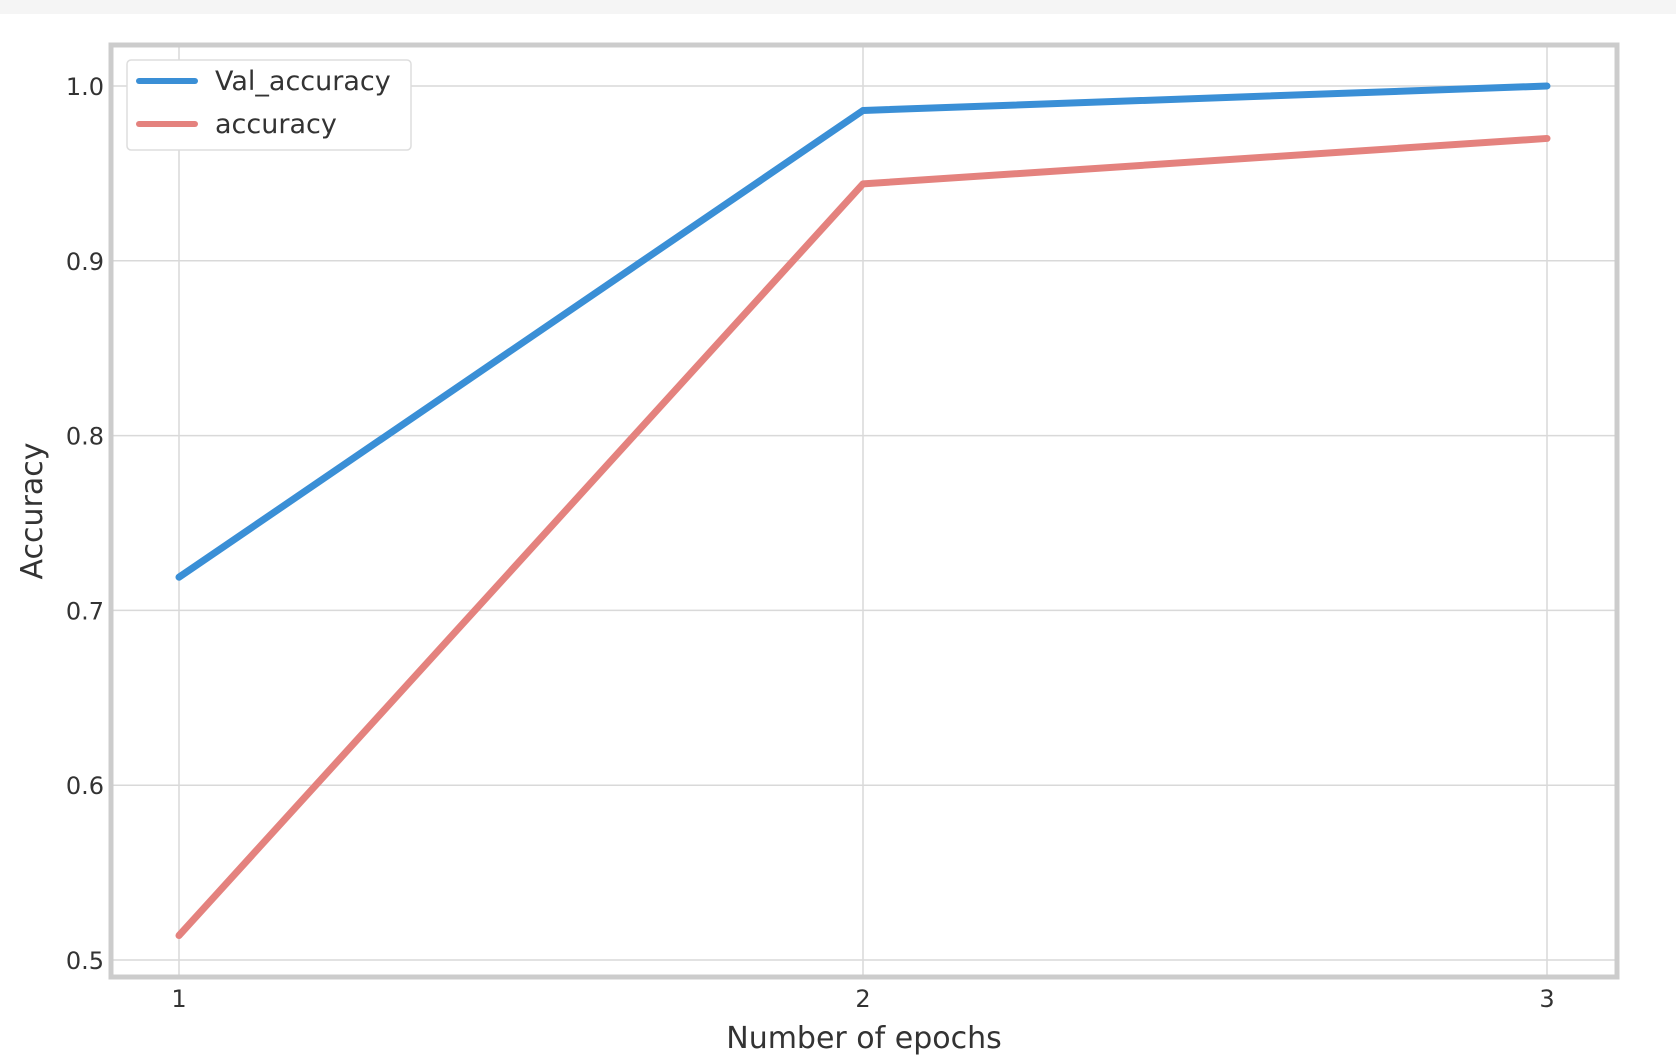  Describe the element at coordinates (276, 124) in the screenshot. I see `legend-label-accuracy: accuracy` at that location.